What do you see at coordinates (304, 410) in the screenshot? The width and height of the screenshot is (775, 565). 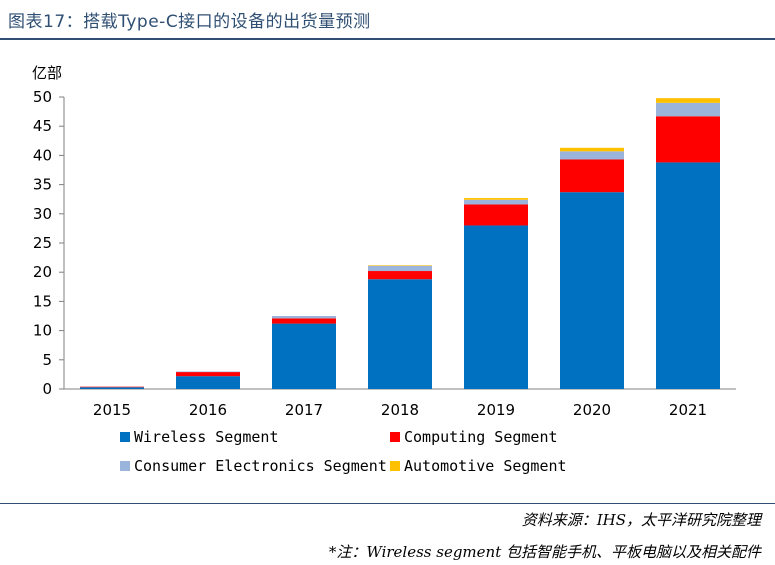 I see `x-tick-label: 2017` at bounding box center [304, 410].